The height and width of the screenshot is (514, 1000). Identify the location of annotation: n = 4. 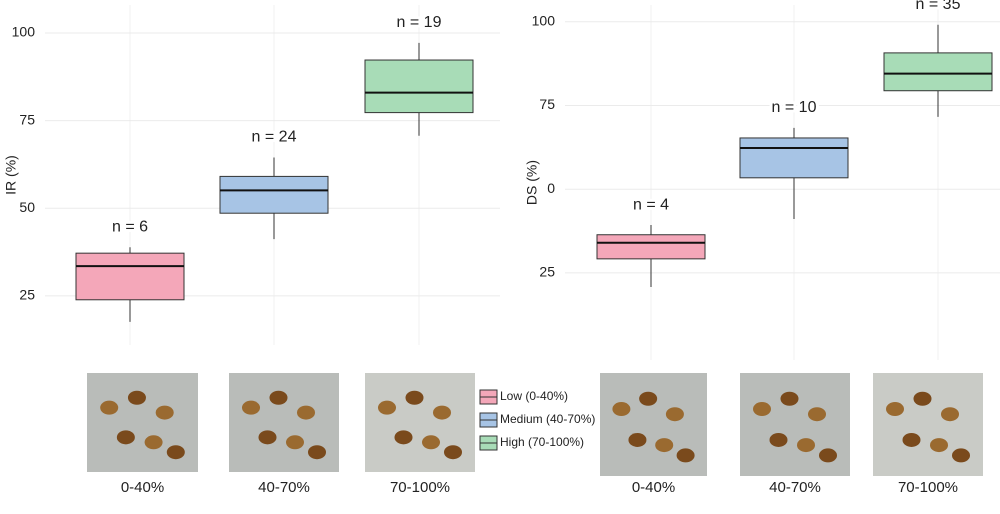
(651, 204).